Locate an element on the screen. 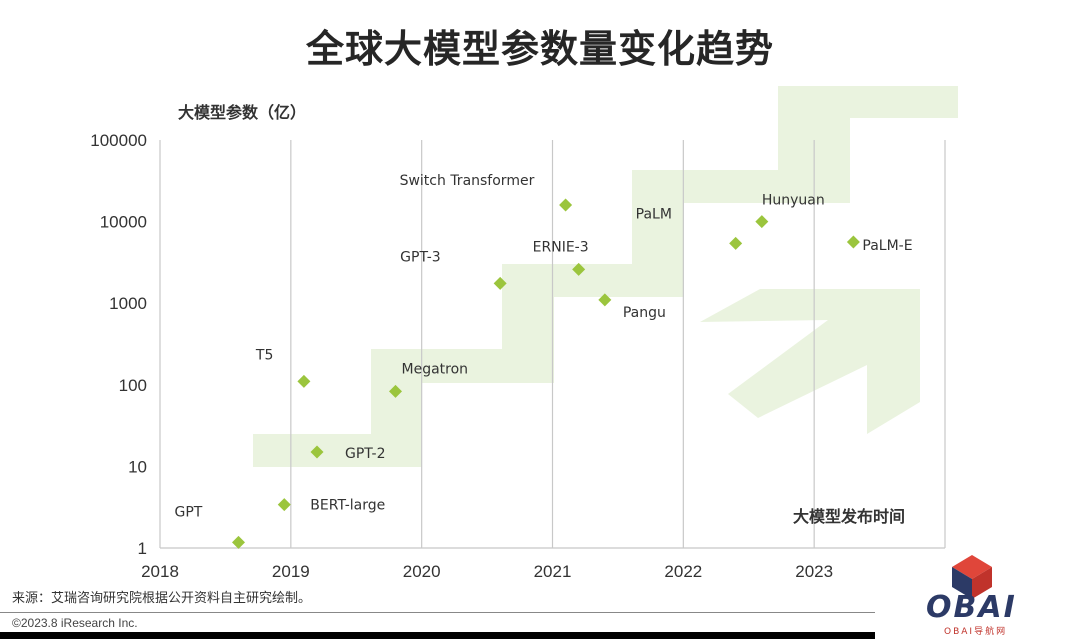 This screenshot has width=1080, height=639. y-axis-title: 大模型参数（亿） is located at coordinates (242, 112).